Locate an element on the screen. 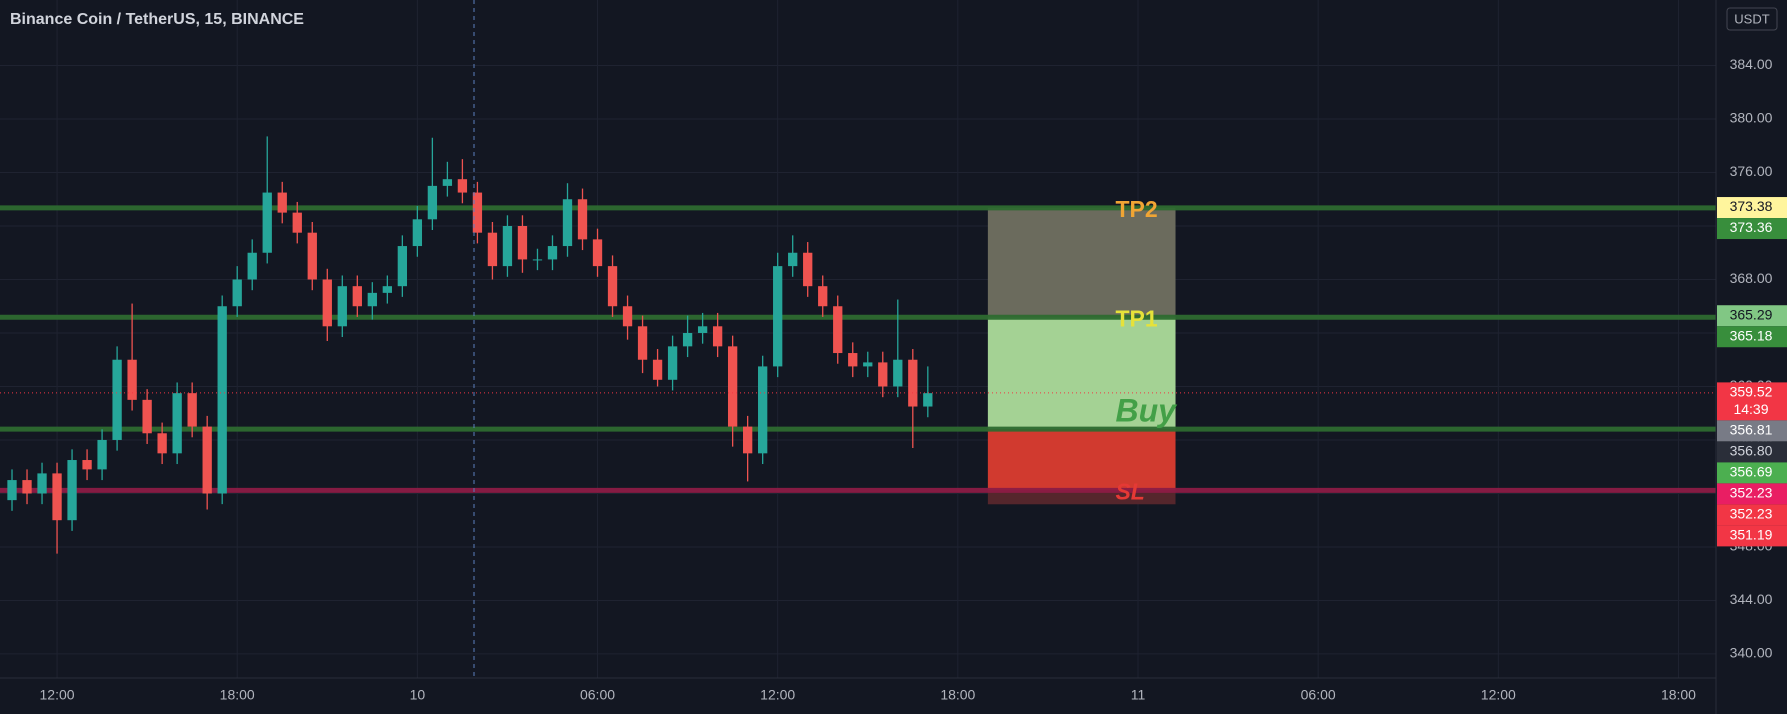 This screenshot has width=1787, height=714. price-label: 351.19 is located at coordinates (1751, 535).